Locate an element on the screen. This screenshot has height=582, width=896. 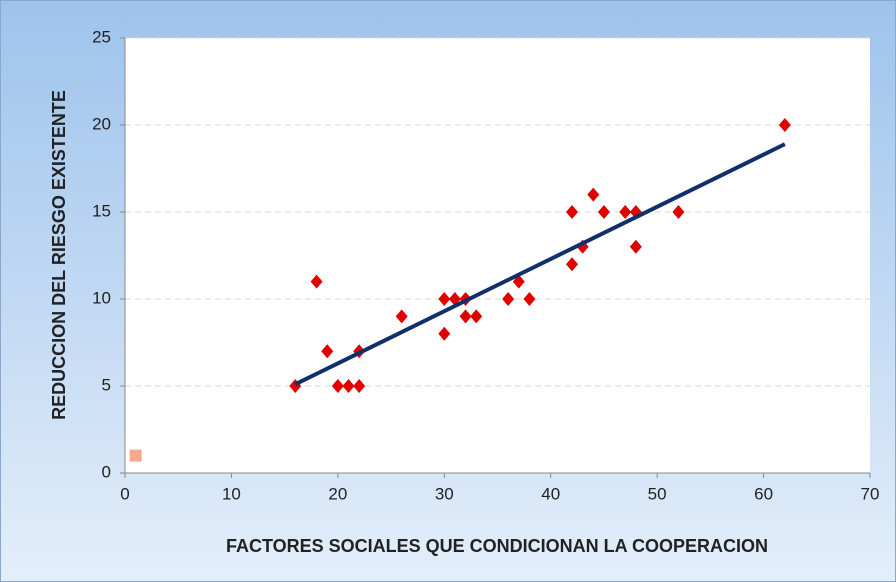
y-tick-label: 10 is located at coordinates (101, 297).